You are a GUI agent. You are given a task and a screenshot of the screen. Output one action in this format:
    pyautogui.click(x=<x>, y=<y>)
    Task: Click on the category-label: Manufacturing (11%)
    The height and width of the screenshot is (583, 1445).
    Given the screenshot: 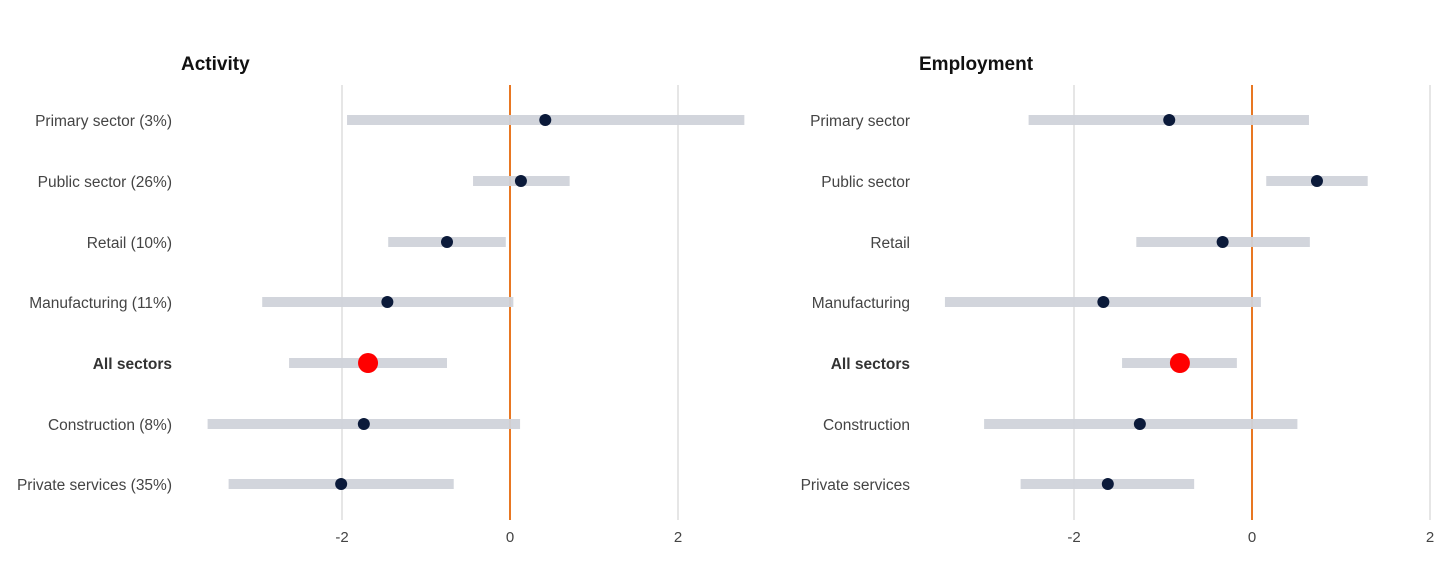 What is the action you would take?
    pyautogui.click(x=100, y=303)
    